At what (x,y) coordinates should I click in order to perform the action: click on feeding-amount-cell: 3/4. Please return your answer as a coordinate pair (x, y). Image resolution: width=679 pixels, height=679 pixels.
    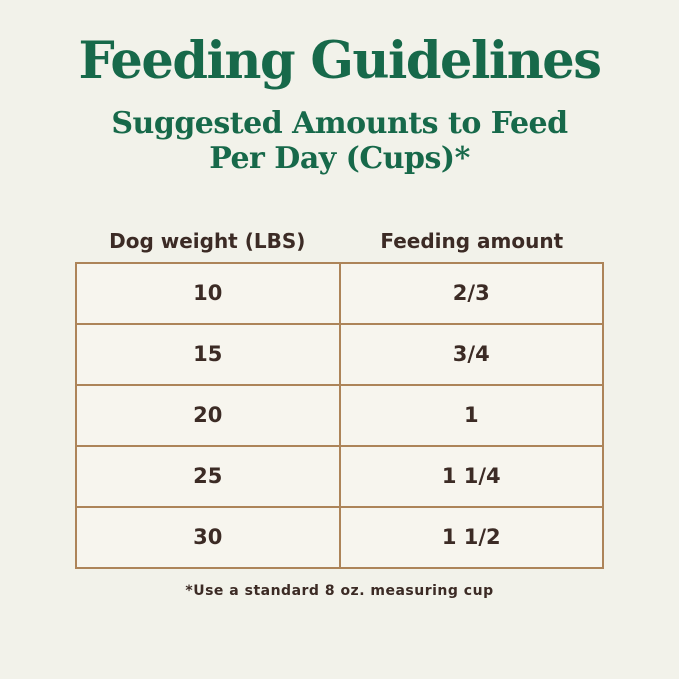
    Looking at the image, I should click on (471, 354).